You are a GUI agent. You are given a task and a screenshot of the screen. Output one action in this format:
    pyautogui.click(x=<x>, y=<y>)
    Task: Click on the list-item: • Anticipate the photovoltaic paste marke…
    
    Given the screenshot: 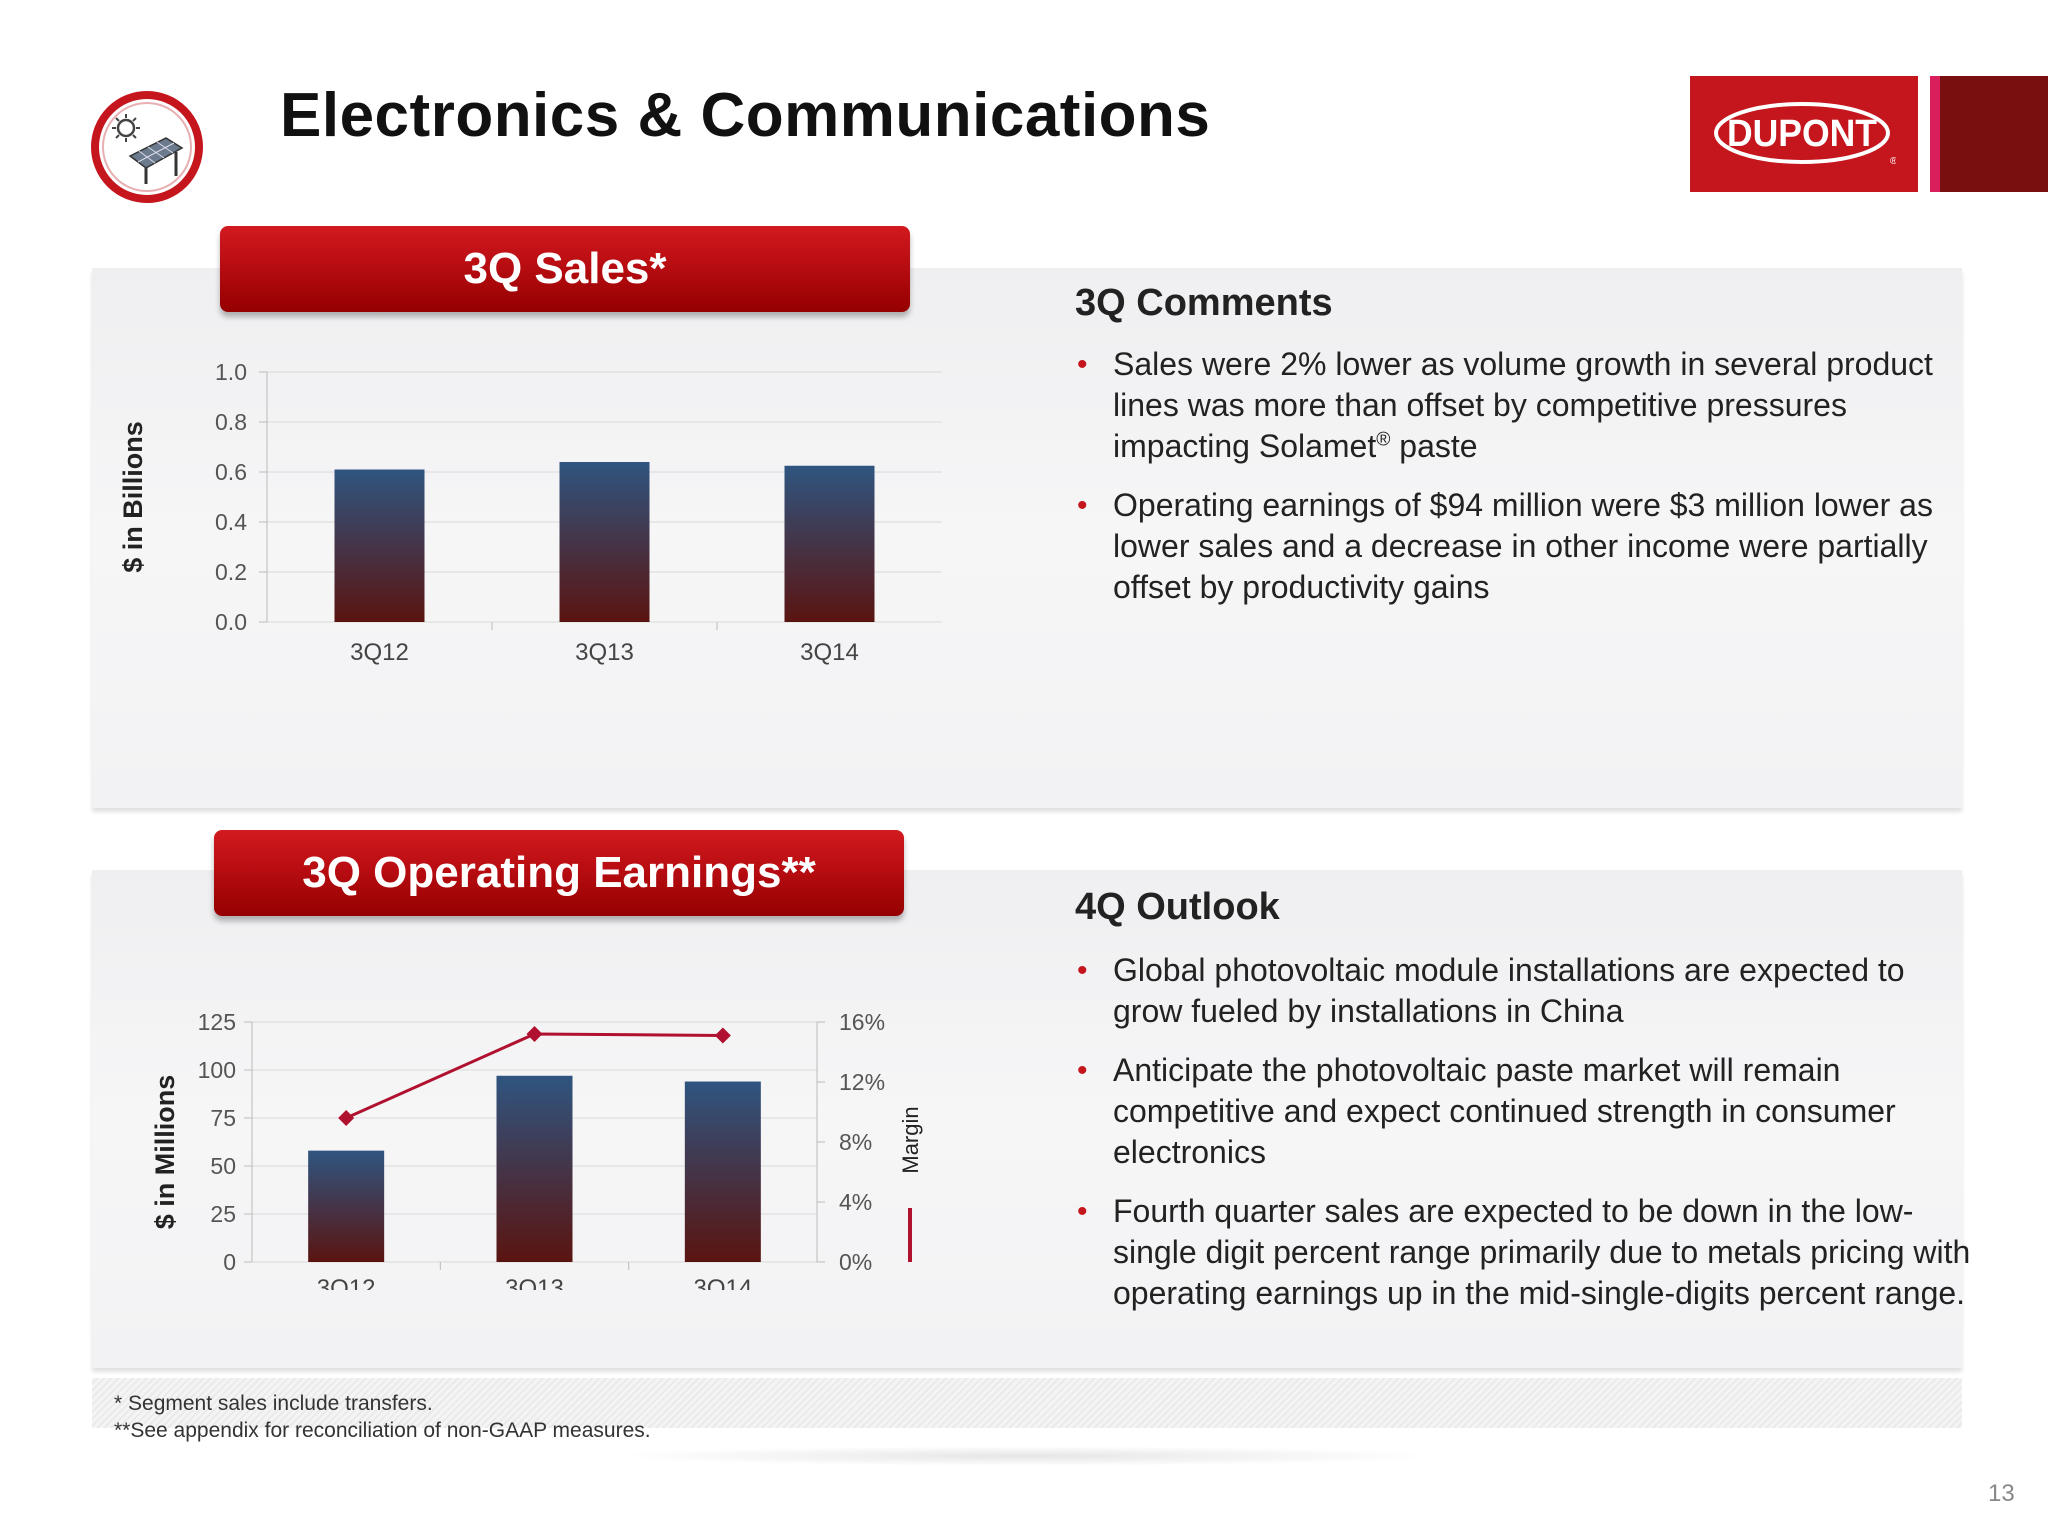 What is the action you would take?
    pyautogui.click(x=1525, y=1111)
    